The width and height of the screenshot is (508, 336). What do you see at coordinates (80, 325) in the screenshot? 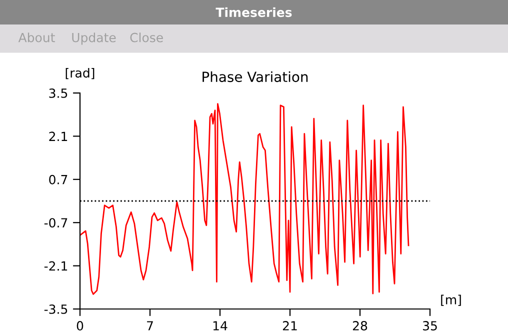
I see `x-tick-label: 0` at bounding box center [80, 325].